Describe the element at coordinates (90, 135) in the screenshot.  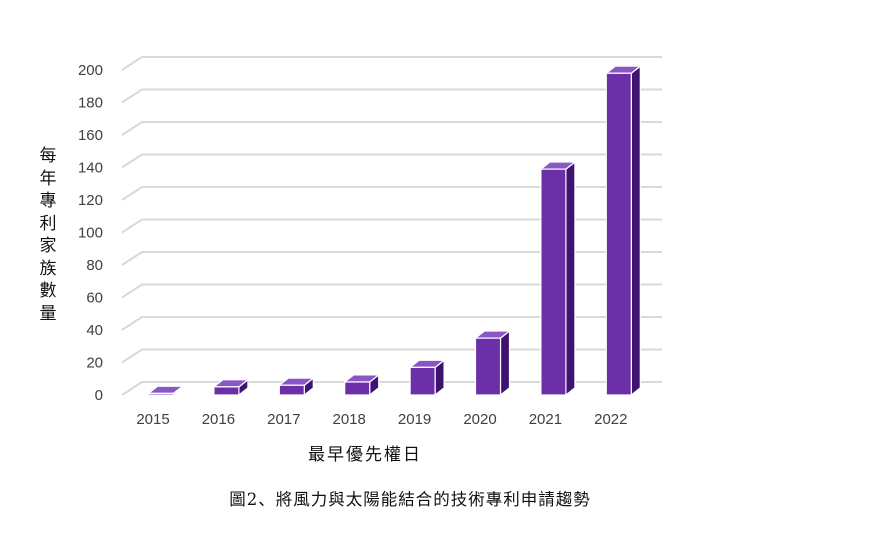
I see `y-tick-label: 160` at that location.